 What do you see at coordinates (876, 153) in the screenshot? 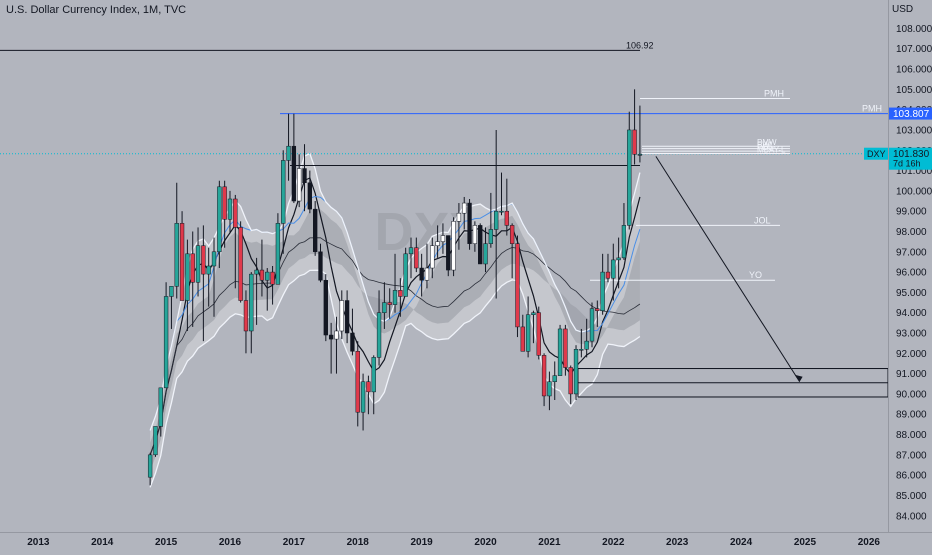
I see `symbol-tag-bg` at bounding box center [876, 153].